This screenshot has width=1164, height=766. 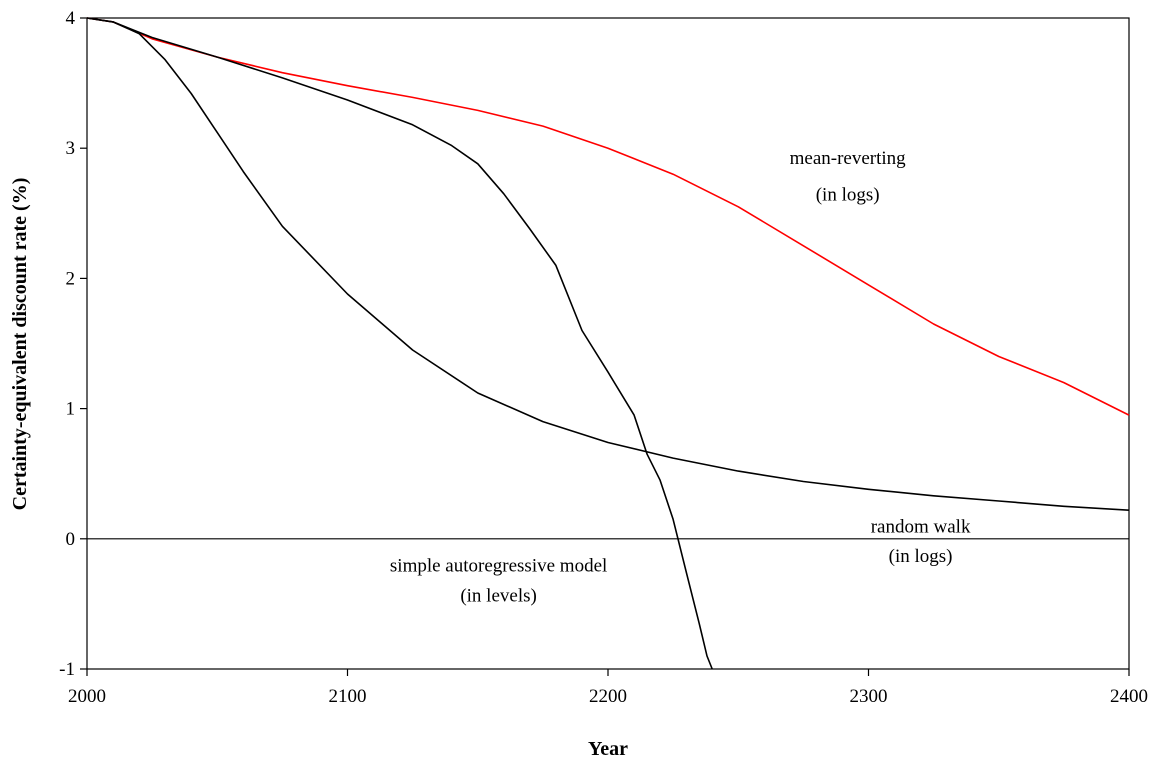 What do you see at coordinates (348, 696) in the screenshot?
I see `x-tick-label: 2100` at bounding box center [348, 696].